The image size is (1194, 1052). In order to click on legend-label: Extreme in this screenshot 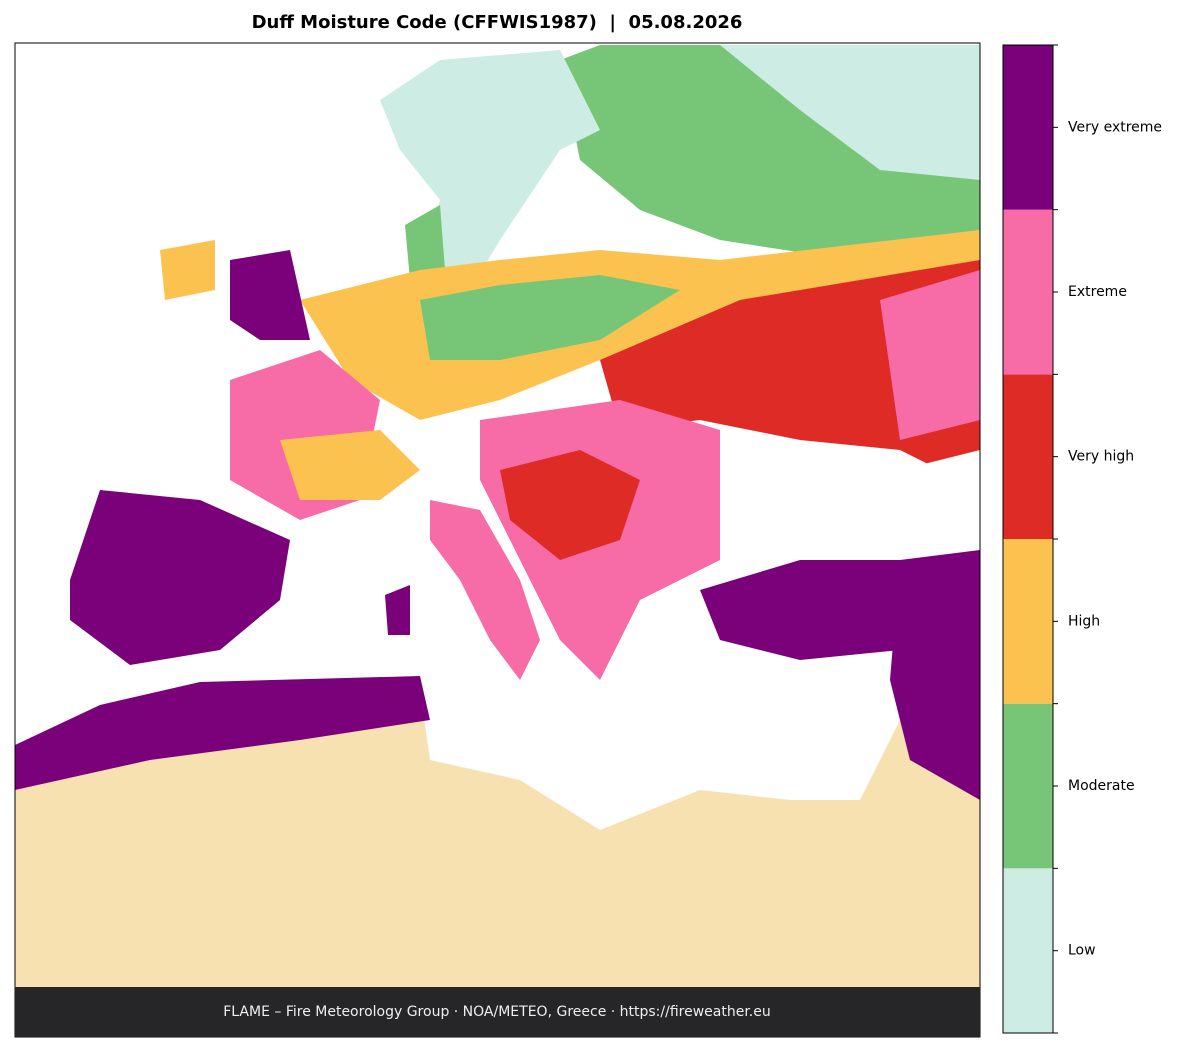, I will do `click(1097, 292)`.